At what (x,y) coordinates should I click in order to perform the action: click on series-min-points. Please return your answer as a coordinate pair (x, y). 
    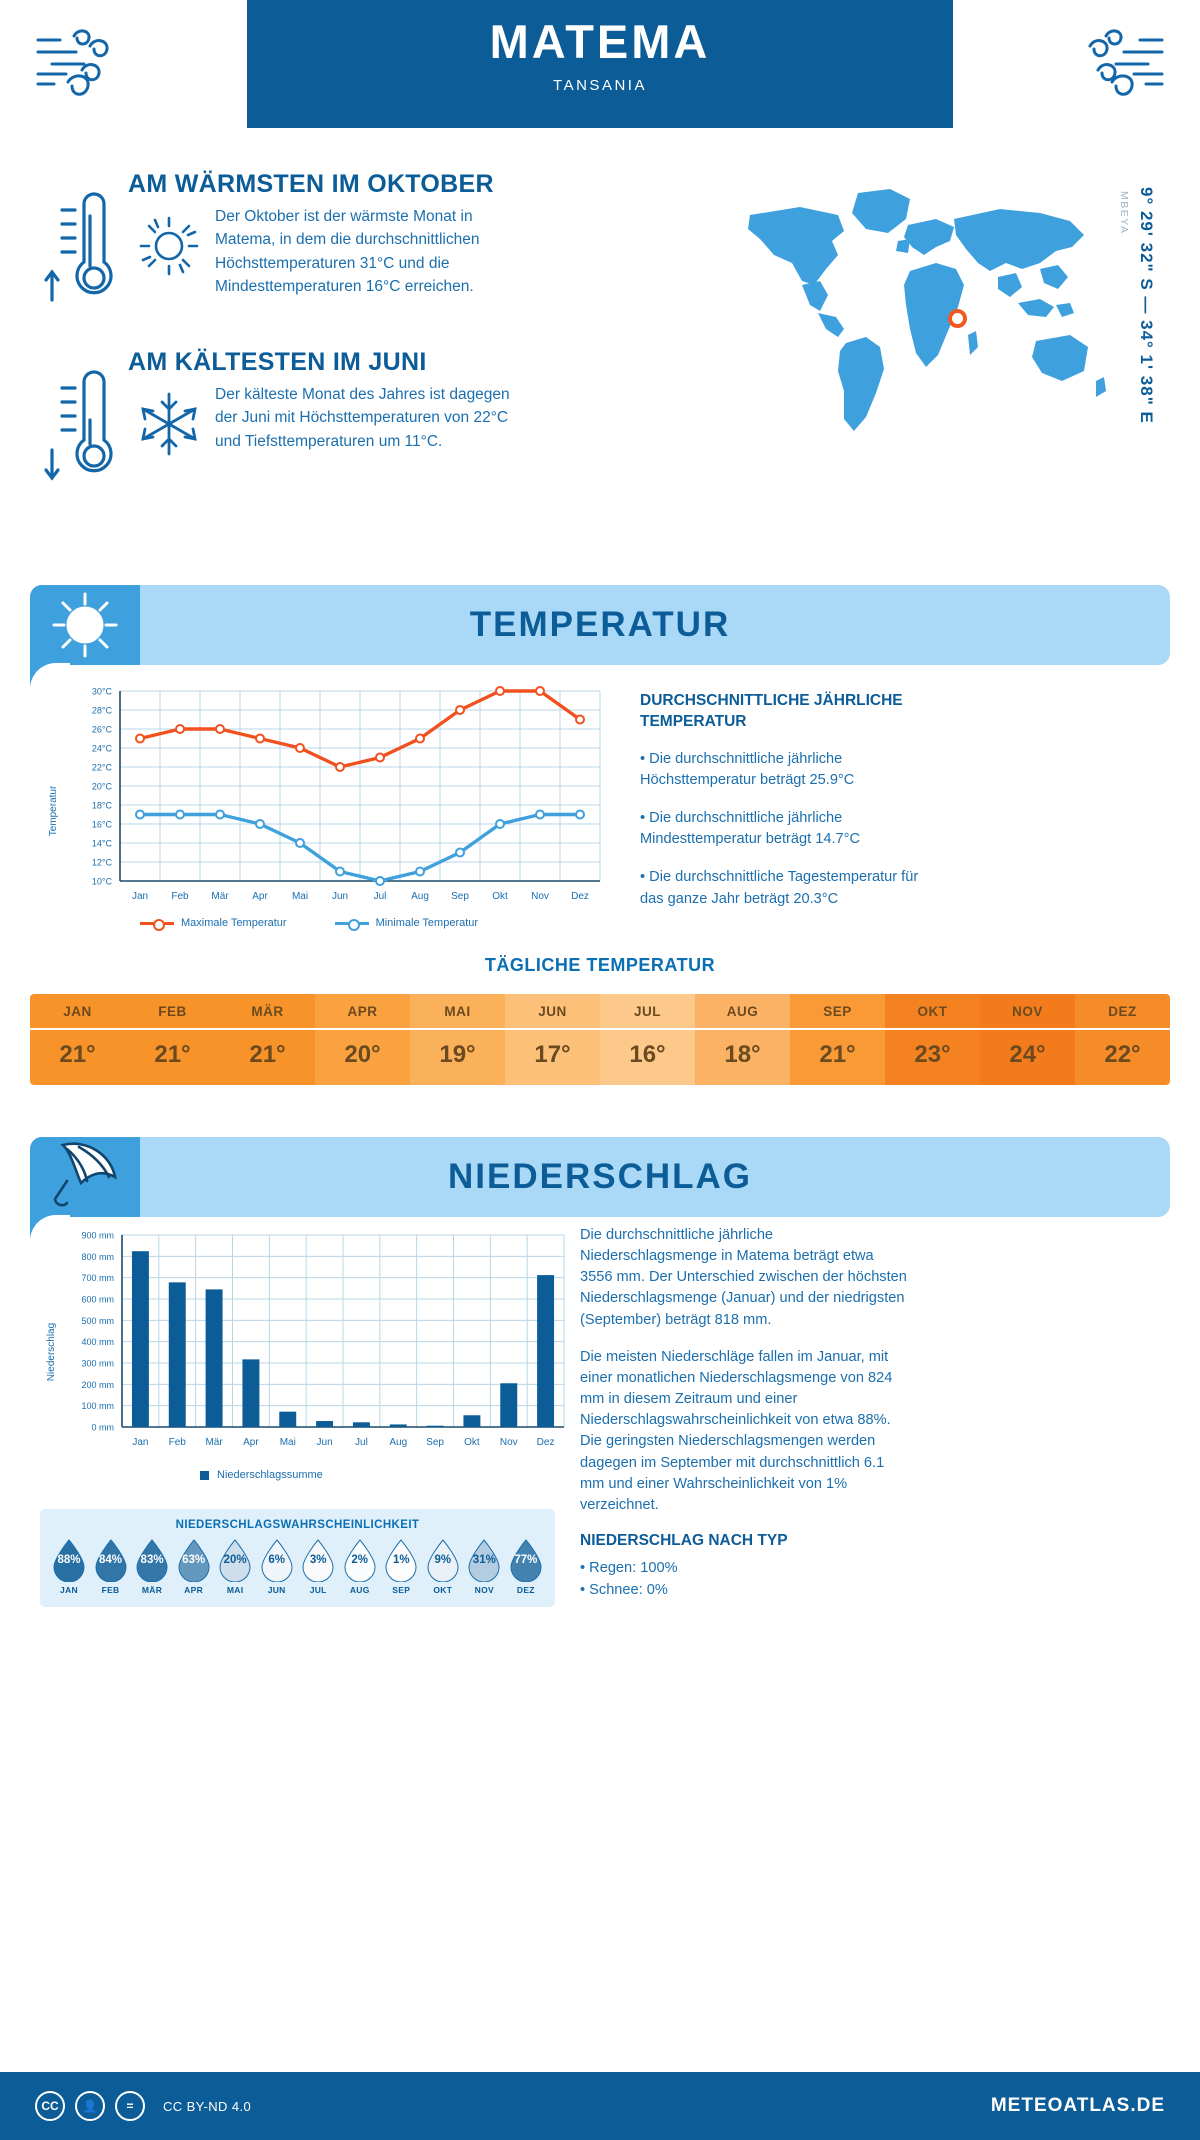
    Looking at the image, I should click on (360, 847).